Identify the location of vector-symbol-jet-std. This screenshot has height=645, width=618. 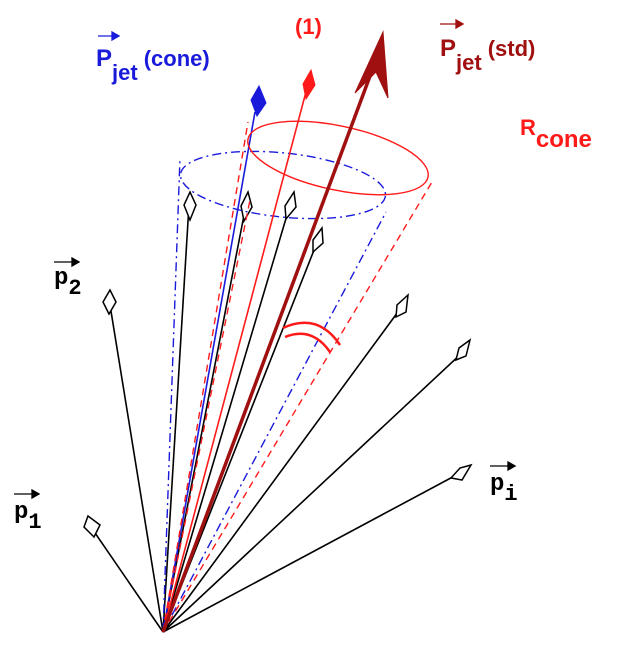
(452, 24).